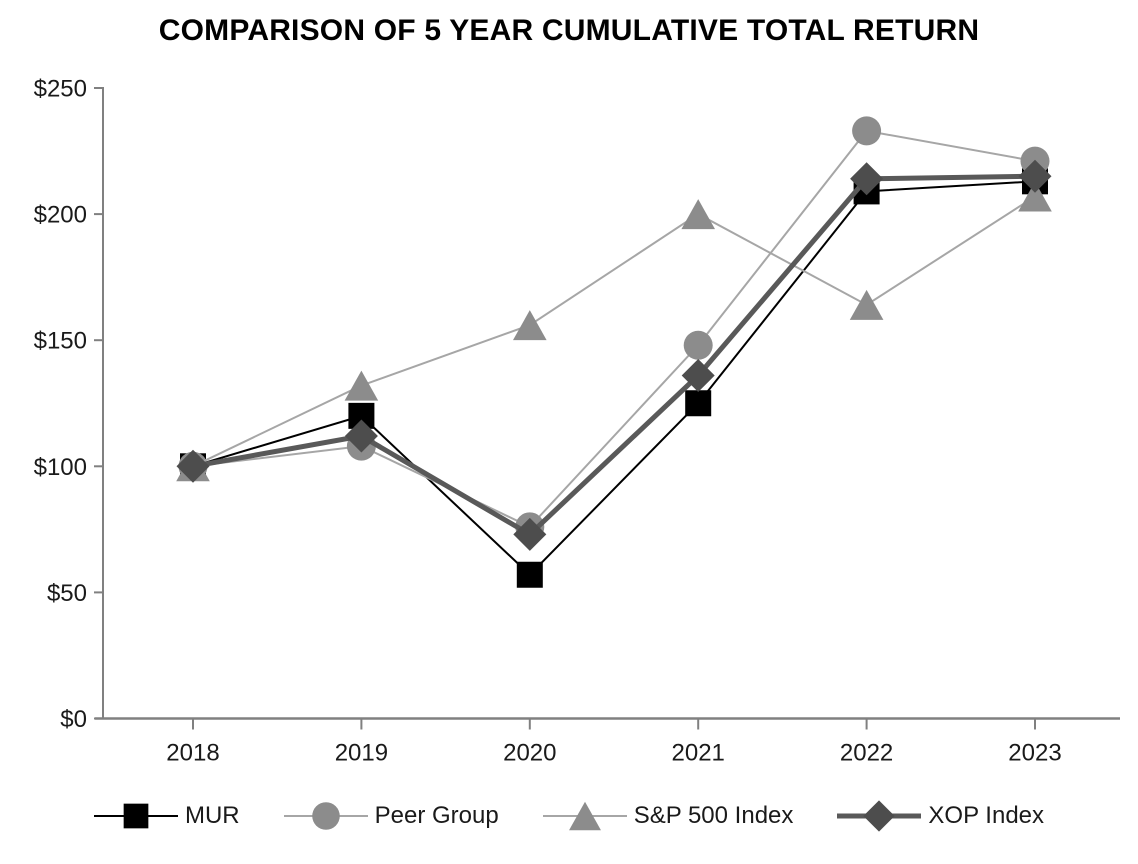  I want to click on legend: MUR Peer Group S&P 500 Index XOP Index, so click(569, 816).